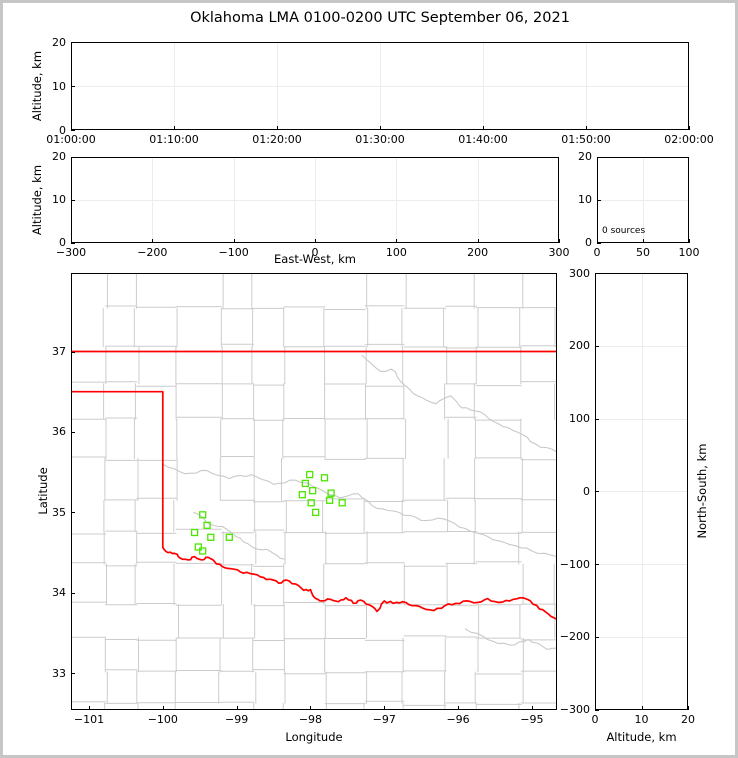 The width and height of the screenshot is (738, 758). I want to click on x-tick-label: 02:00:00, so click(689, 139).